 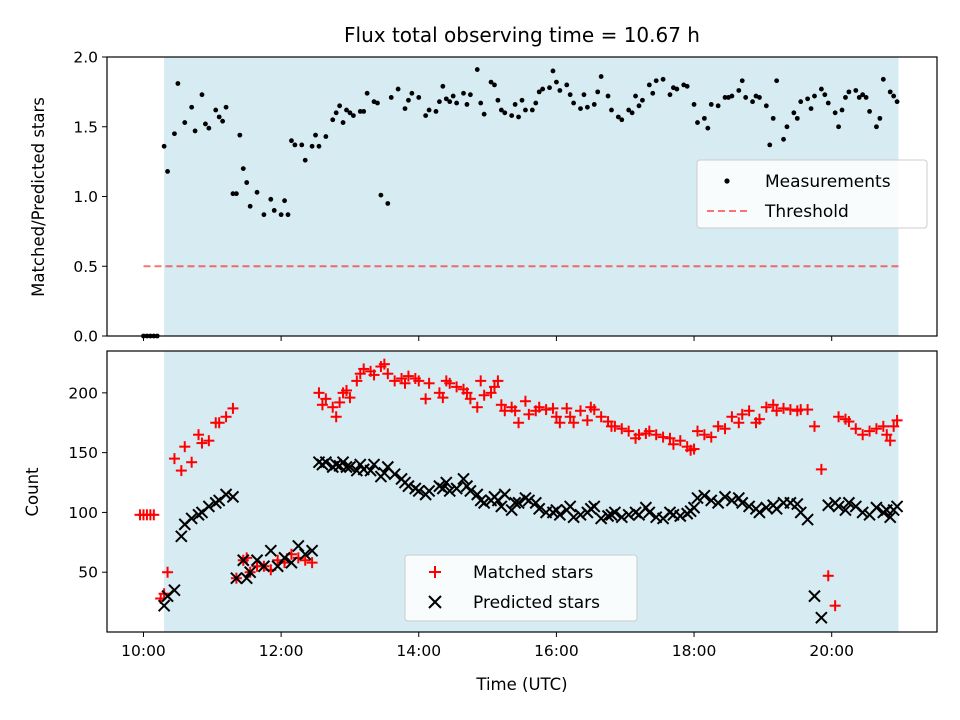 I want to click on x-axis-label: Time (UTC), so click(x=521, y=684).